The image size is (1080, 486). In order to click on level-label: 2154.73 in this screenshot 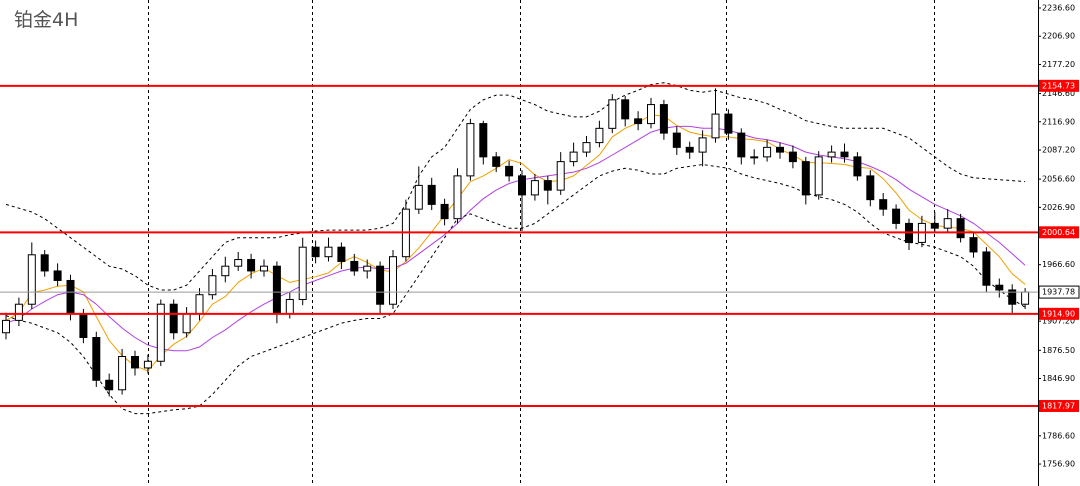, I will do `click(1058, 85)`.